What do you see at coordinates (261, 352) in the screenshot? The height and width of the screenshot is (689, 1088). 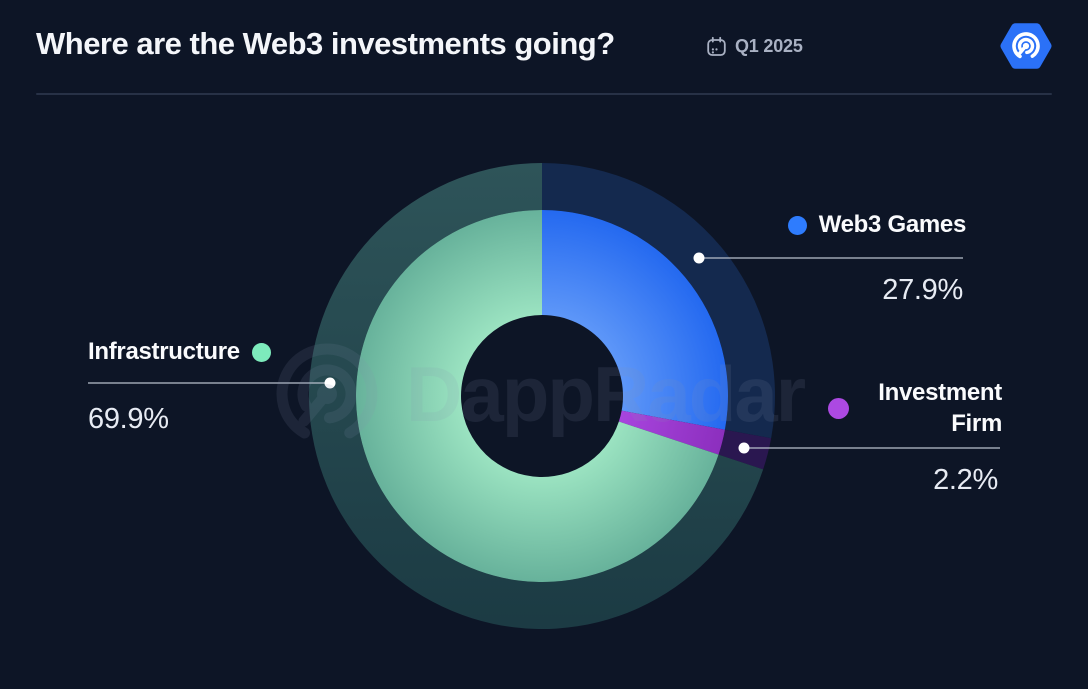 I see `infrastructure-legend-dot` at bounding box center [261, 352].